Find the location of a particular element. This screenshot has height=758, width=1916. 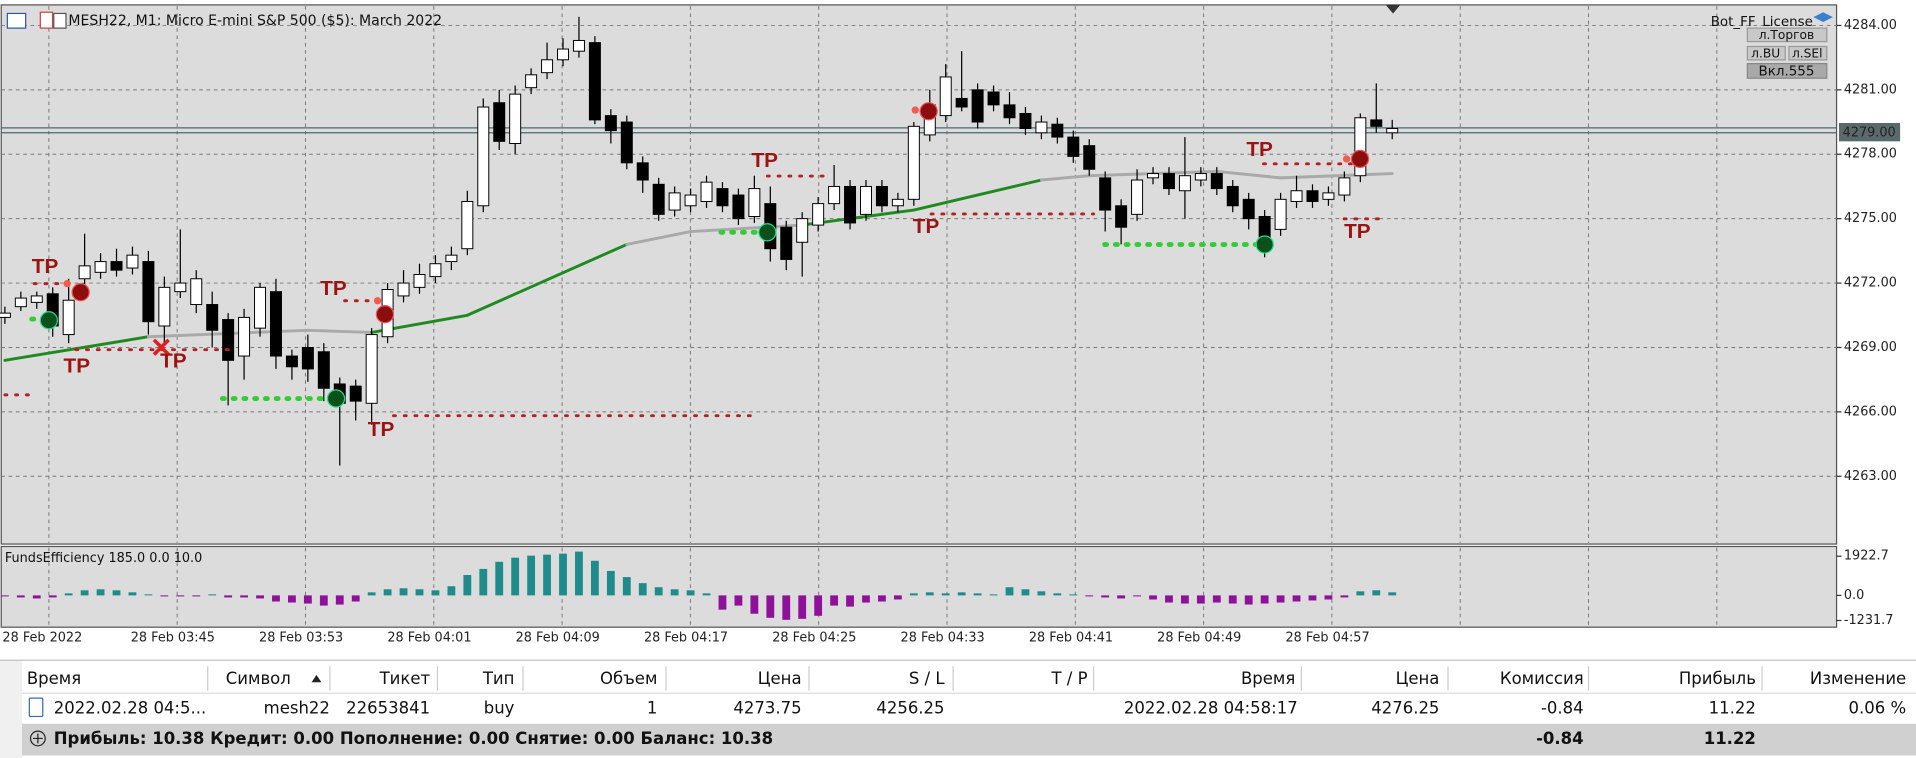

column-header: Тикет is located at coordinates (405, 678).